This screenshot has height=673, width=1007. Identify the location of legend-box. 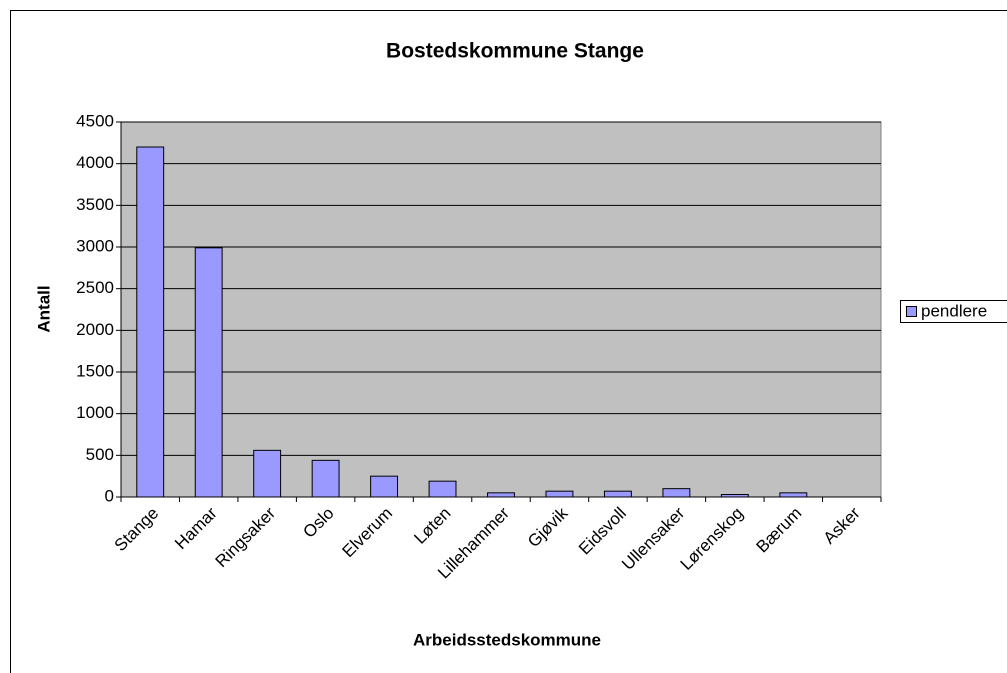
(953, 311).